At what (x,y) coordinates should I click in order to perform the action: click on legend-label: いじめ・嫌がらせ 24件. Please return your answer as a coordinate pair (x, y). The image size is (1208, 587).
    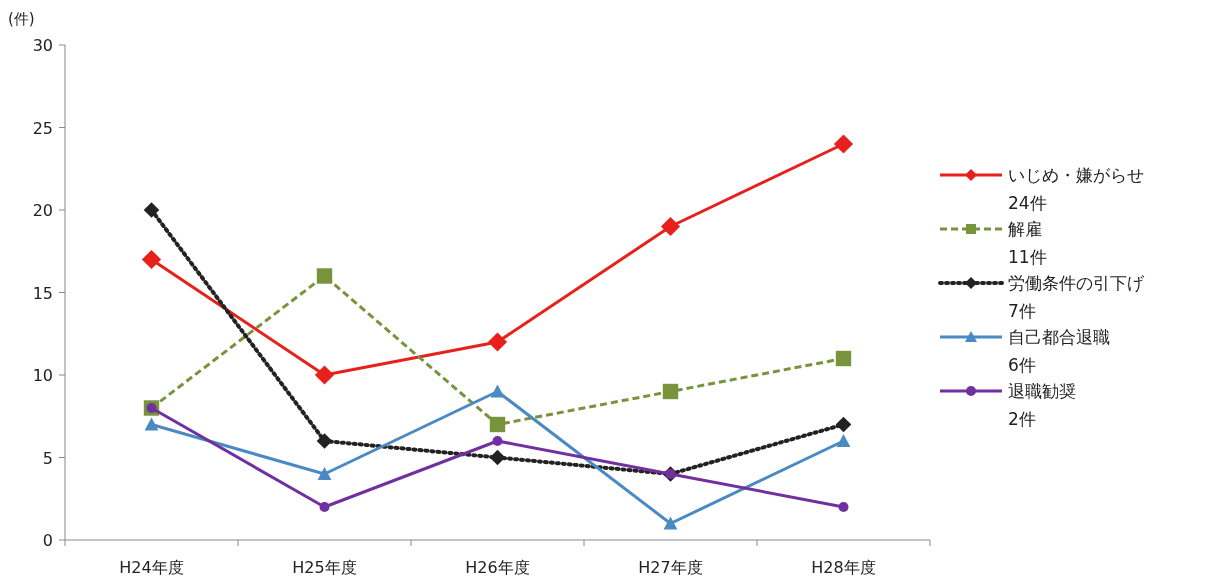
    Looking at the image, I should click on (1076, 189).